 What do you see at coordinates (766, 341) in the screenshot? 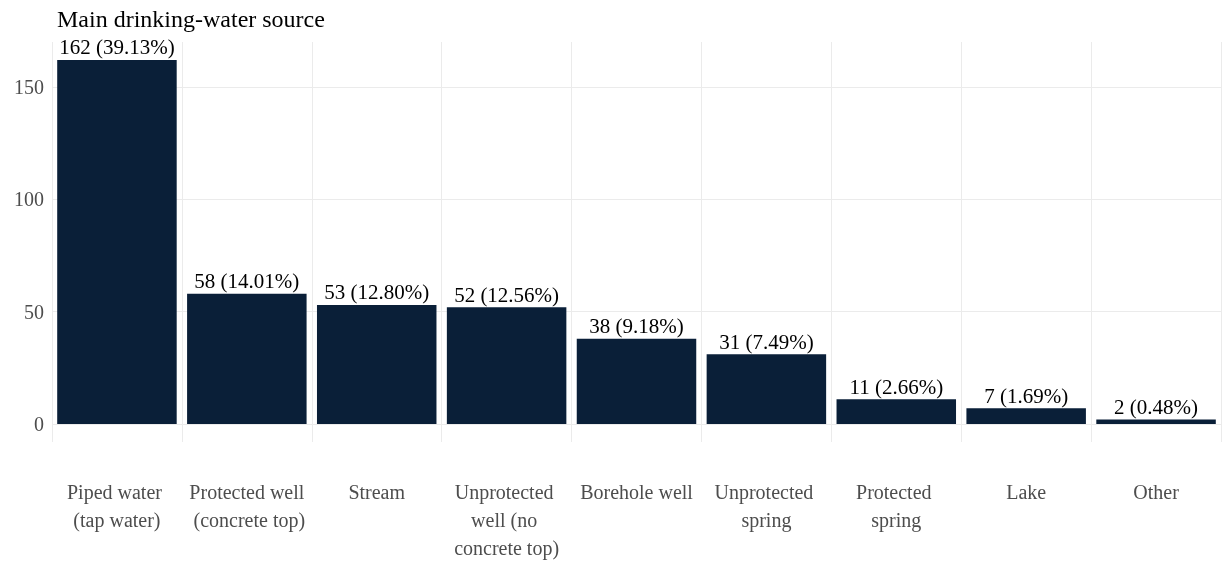
I see `data-label: 31 (7.49%)` at bounding box center [766, 341].